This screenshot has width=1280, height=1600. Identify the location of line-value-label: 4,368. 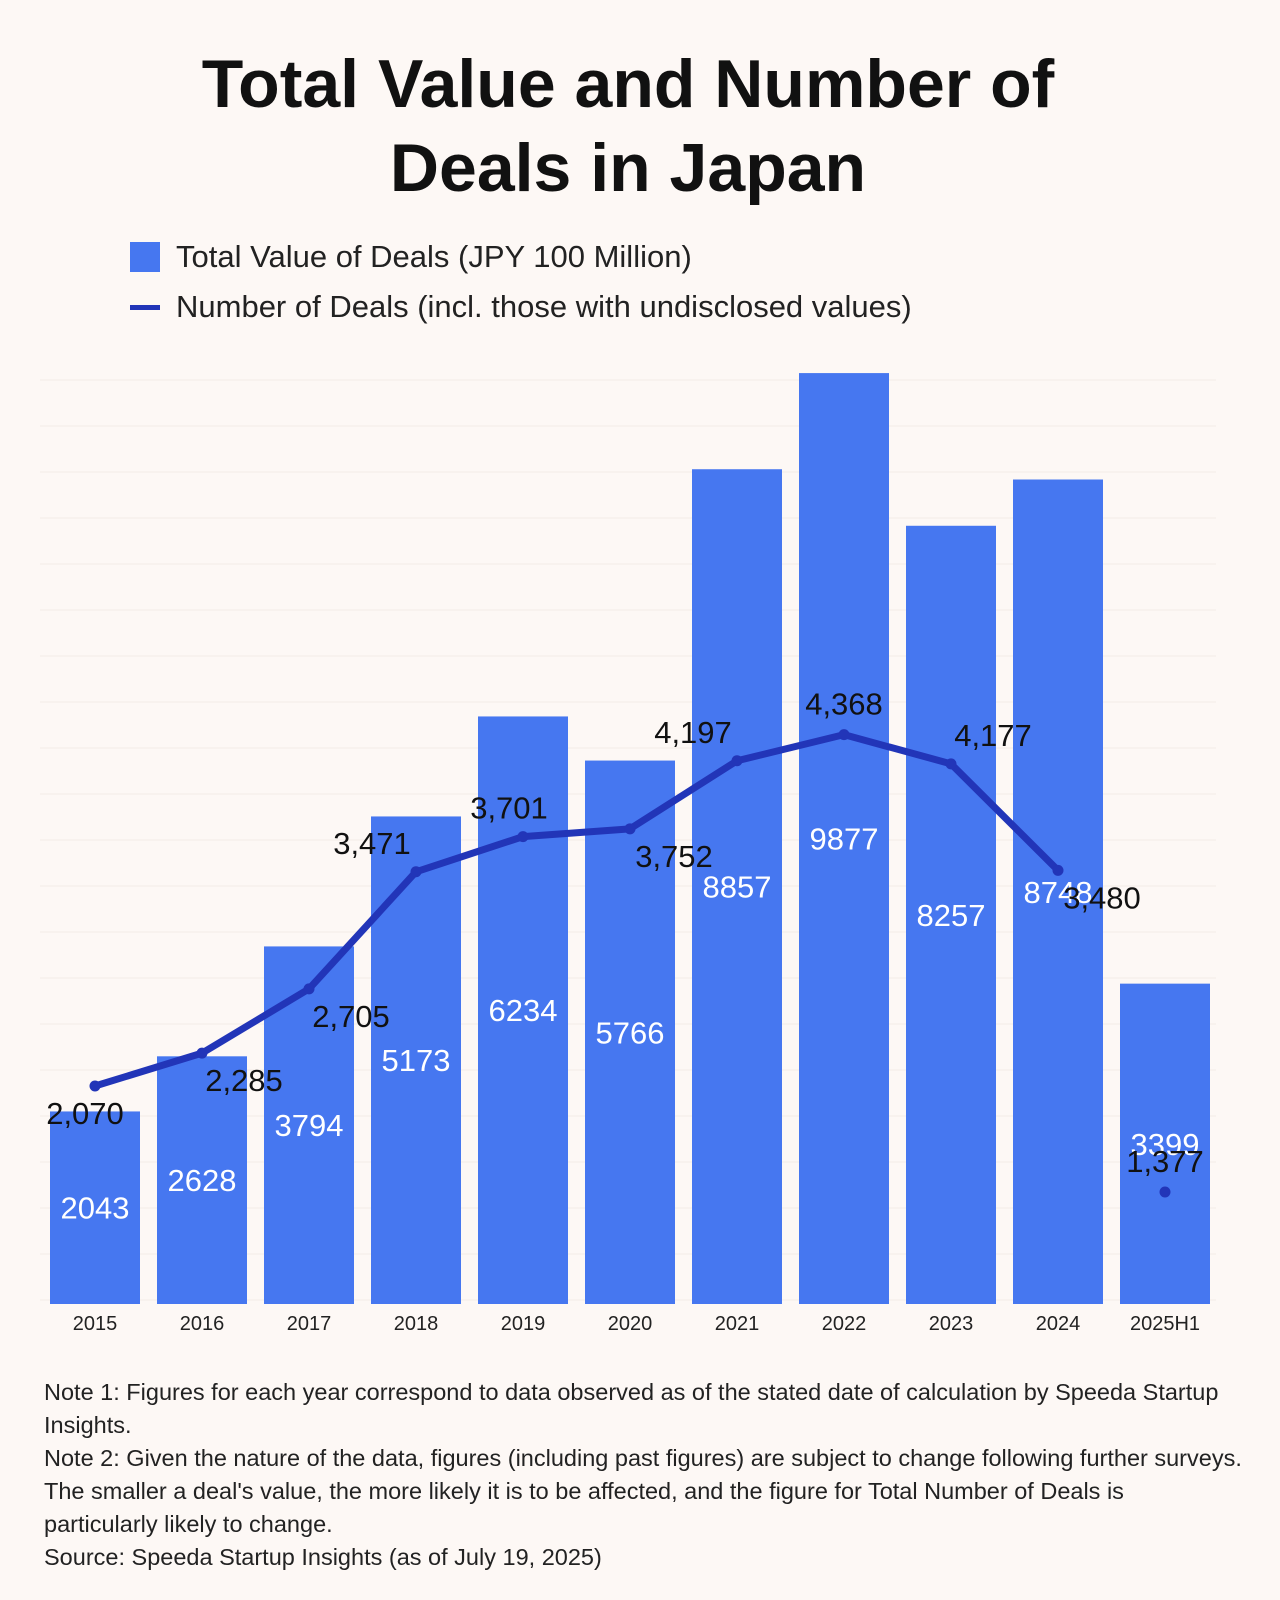
(844, 704).